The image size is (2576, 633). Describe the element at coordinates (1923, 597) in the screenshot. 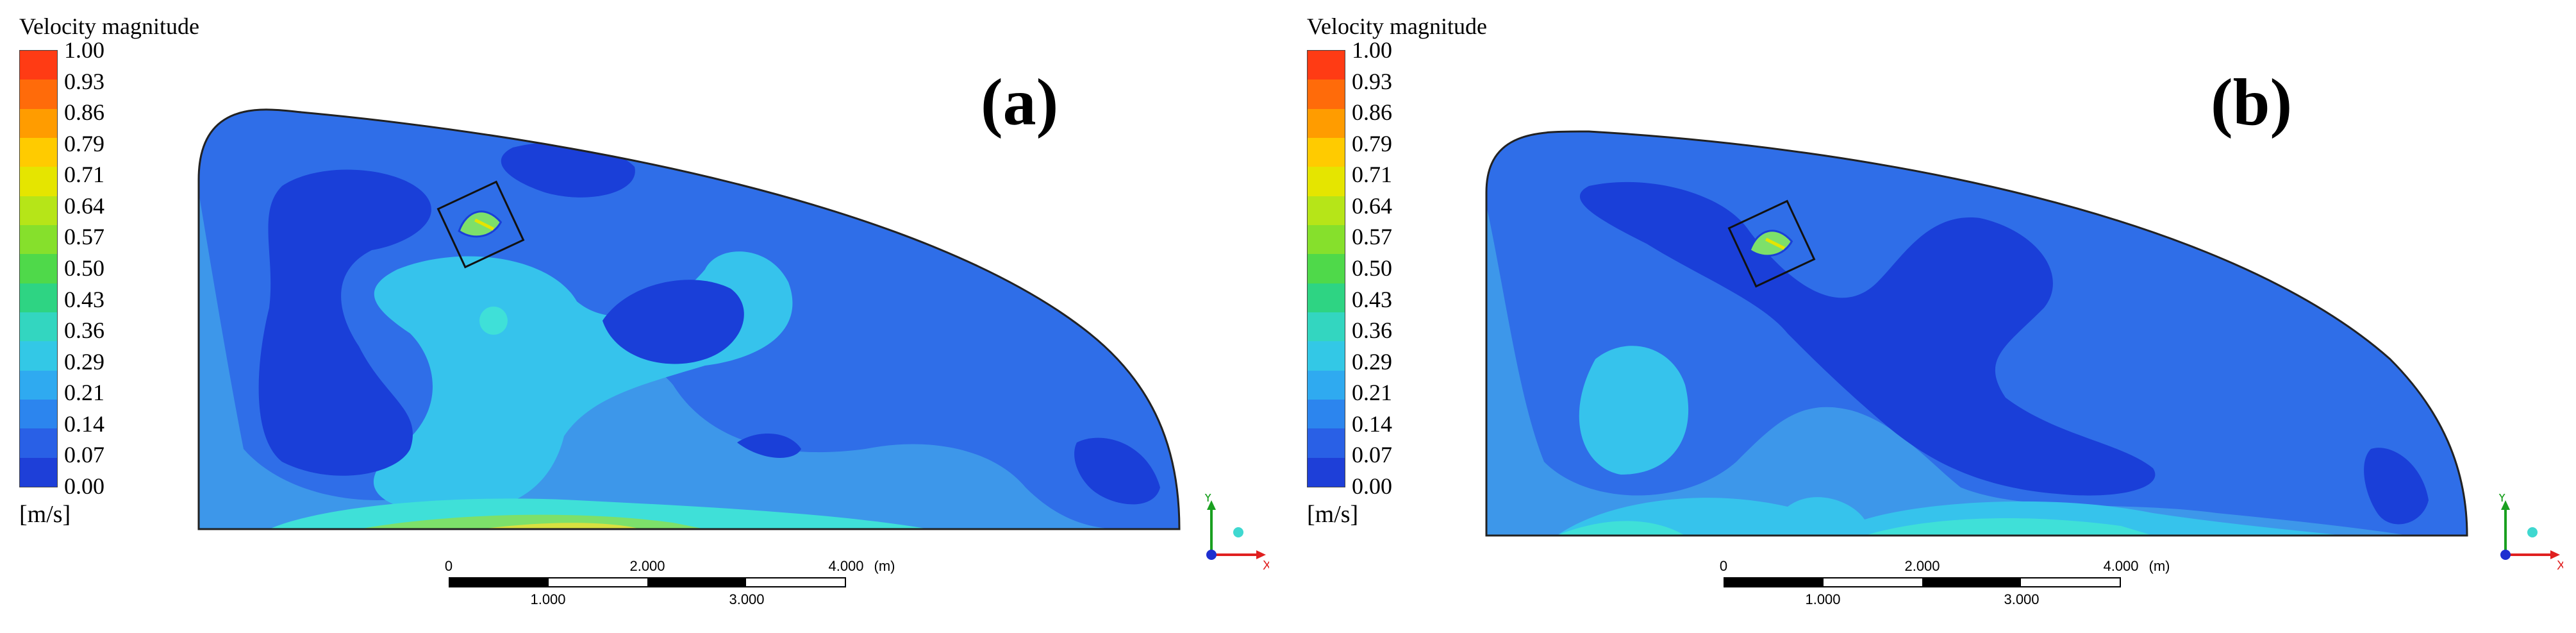

I see `scale-bottom-labels: 1.000 3.000` at that location.